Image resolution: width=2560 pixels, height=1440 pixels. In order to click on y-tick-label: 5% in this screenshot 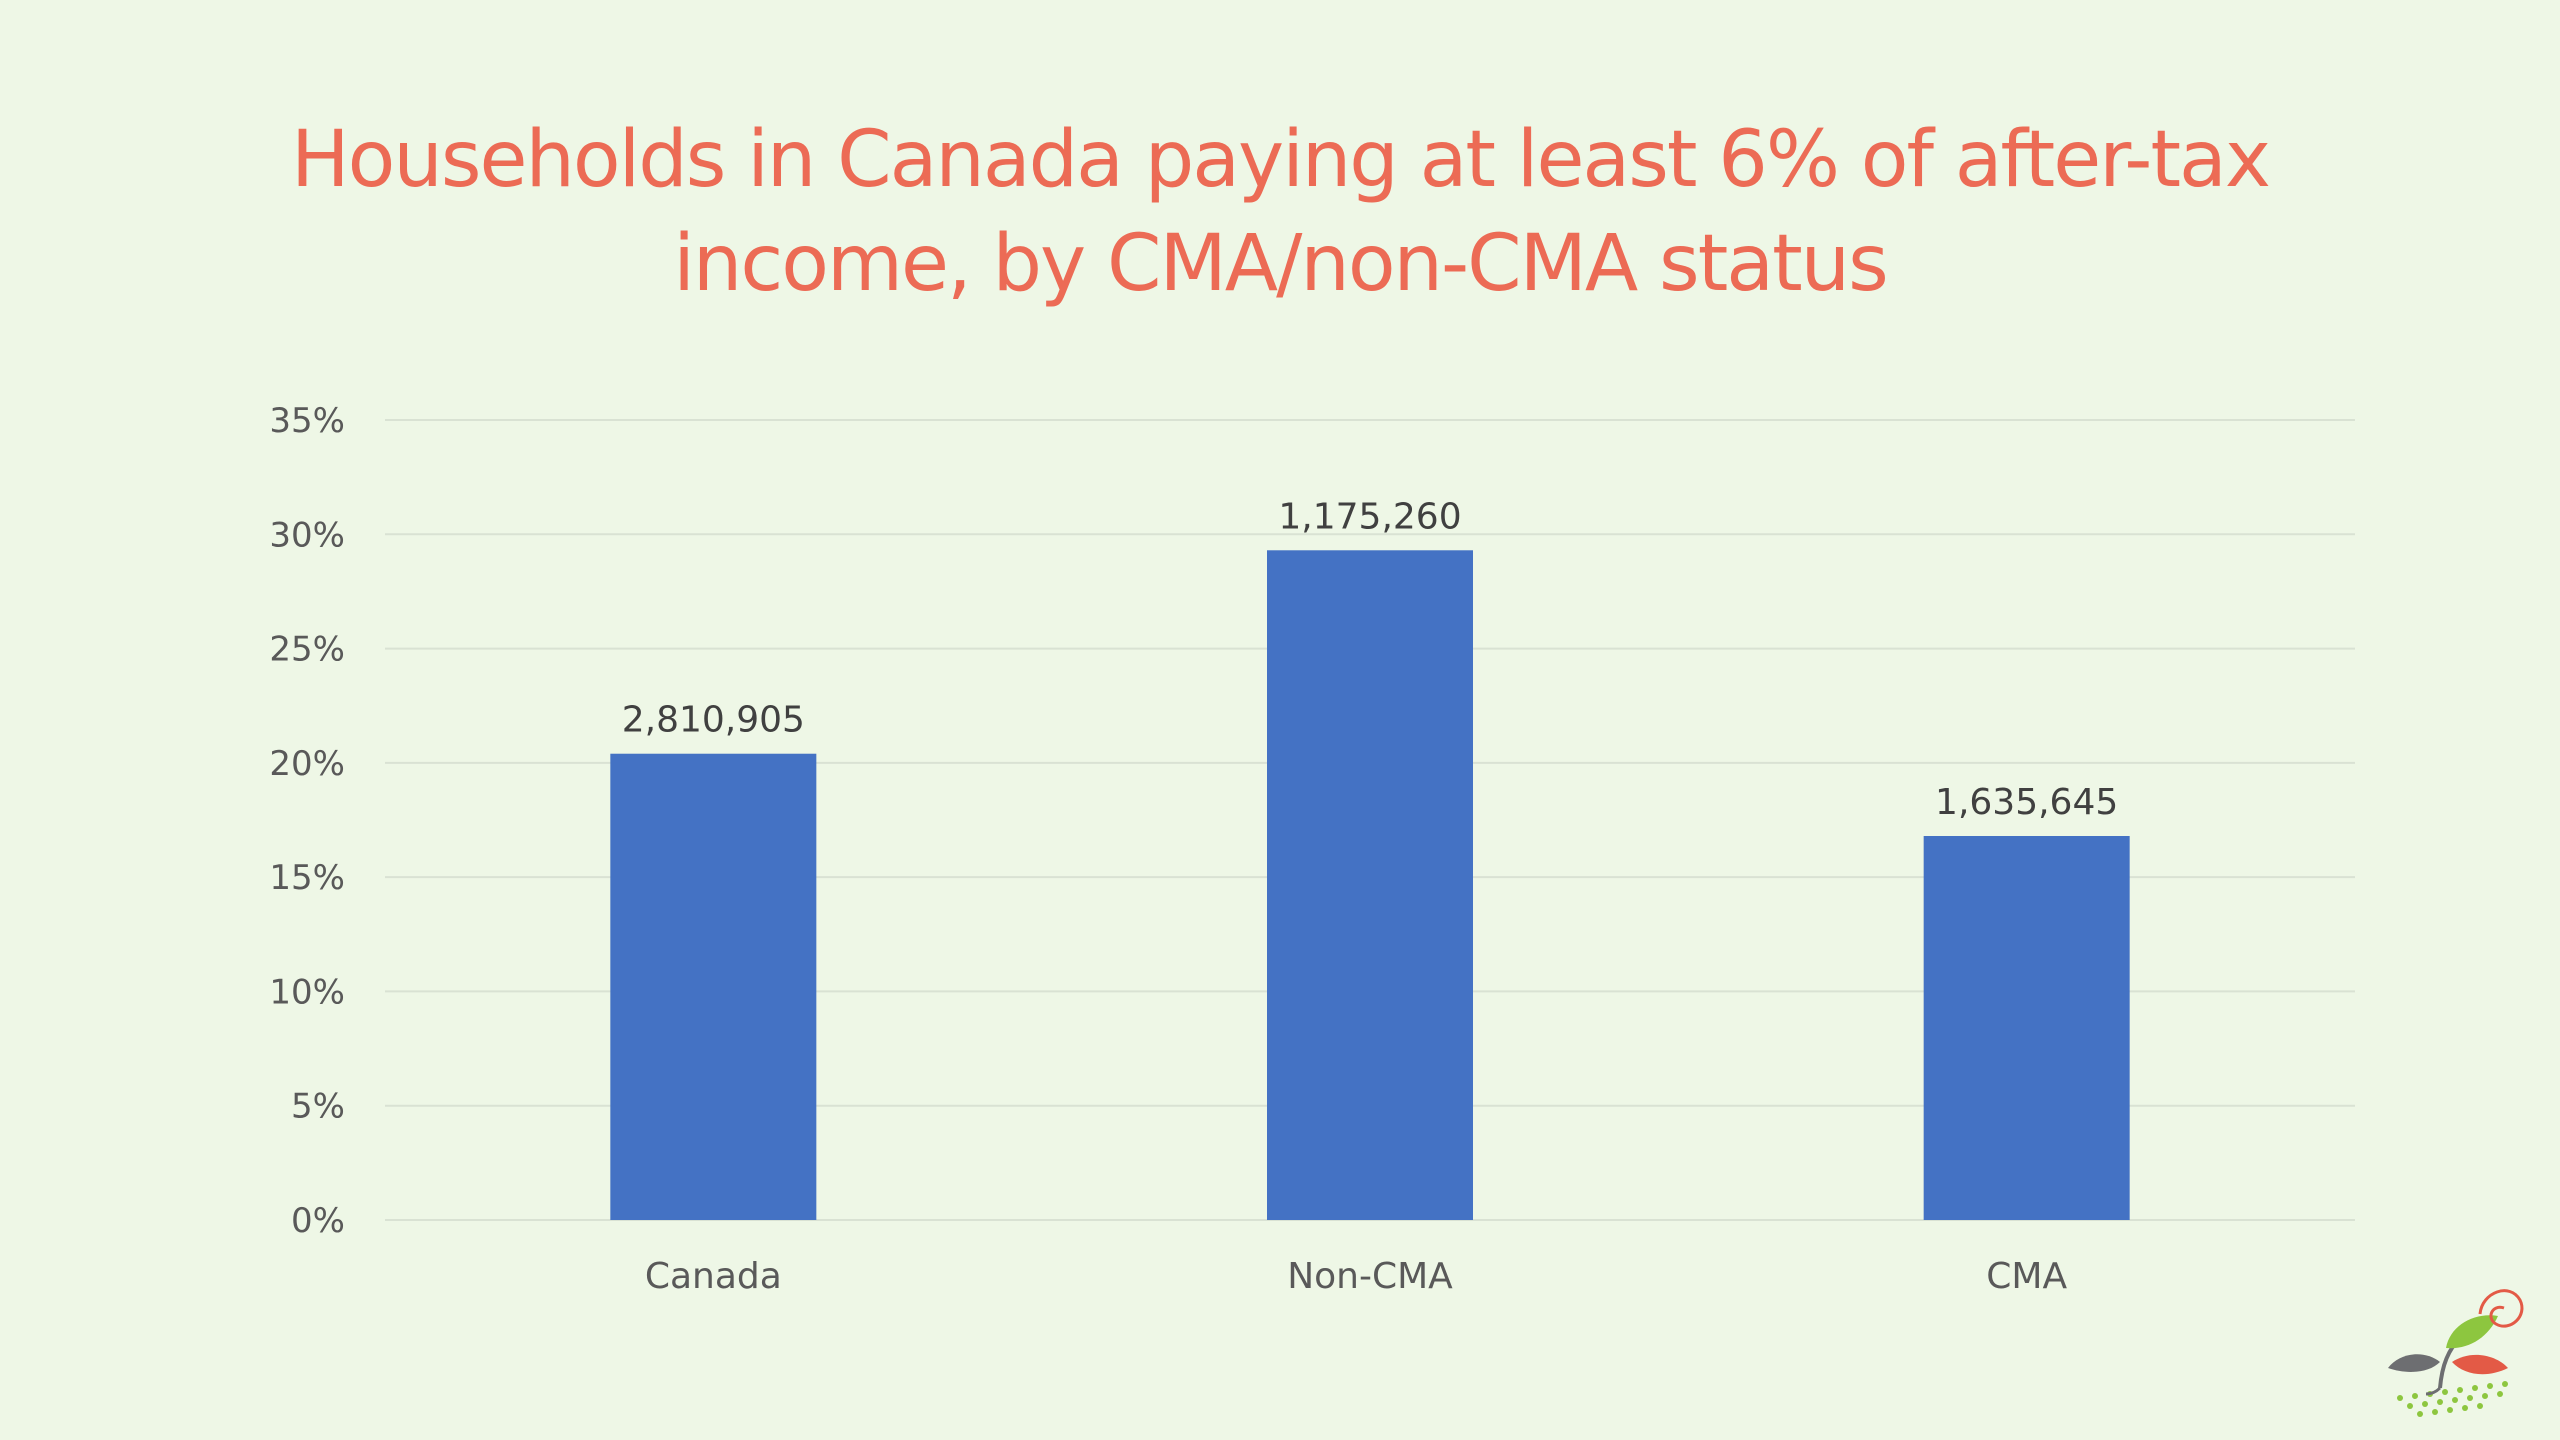, I will do `click(318, 1107)`.